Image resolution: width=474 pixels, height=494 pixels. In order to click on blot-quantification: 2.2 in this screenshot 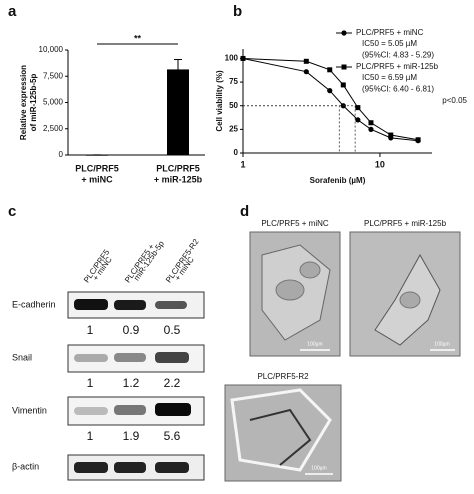, I will do `click(172, 383)`.